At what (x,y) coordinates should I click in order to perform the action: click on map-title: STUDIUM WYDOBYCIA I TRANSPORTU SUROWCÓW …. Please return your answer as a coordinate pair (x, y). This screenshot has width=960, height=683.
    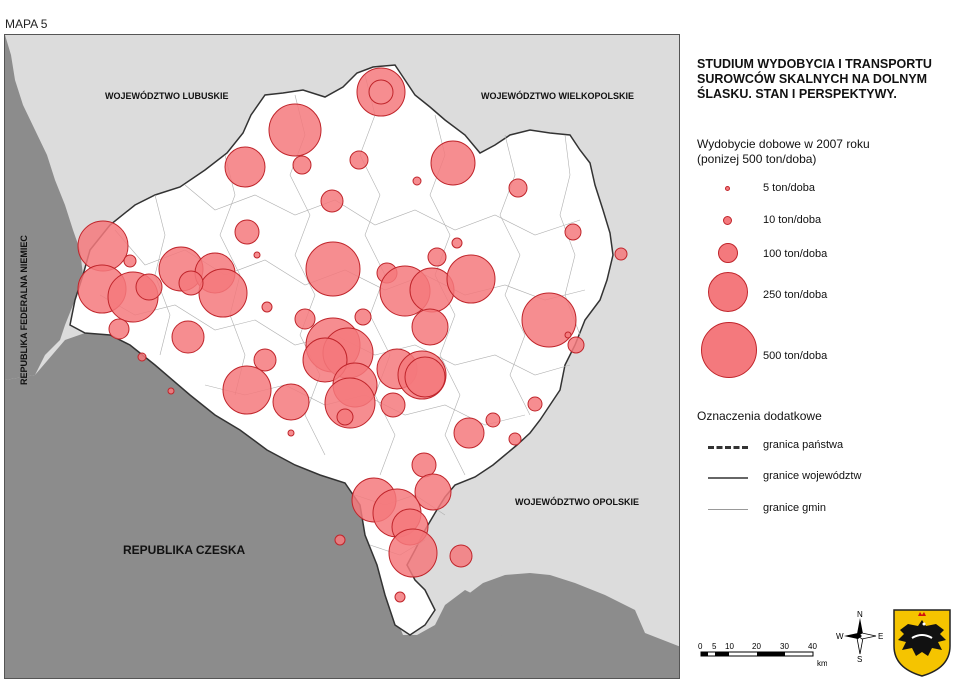
    Looking at the image, I should click on (814, 79).